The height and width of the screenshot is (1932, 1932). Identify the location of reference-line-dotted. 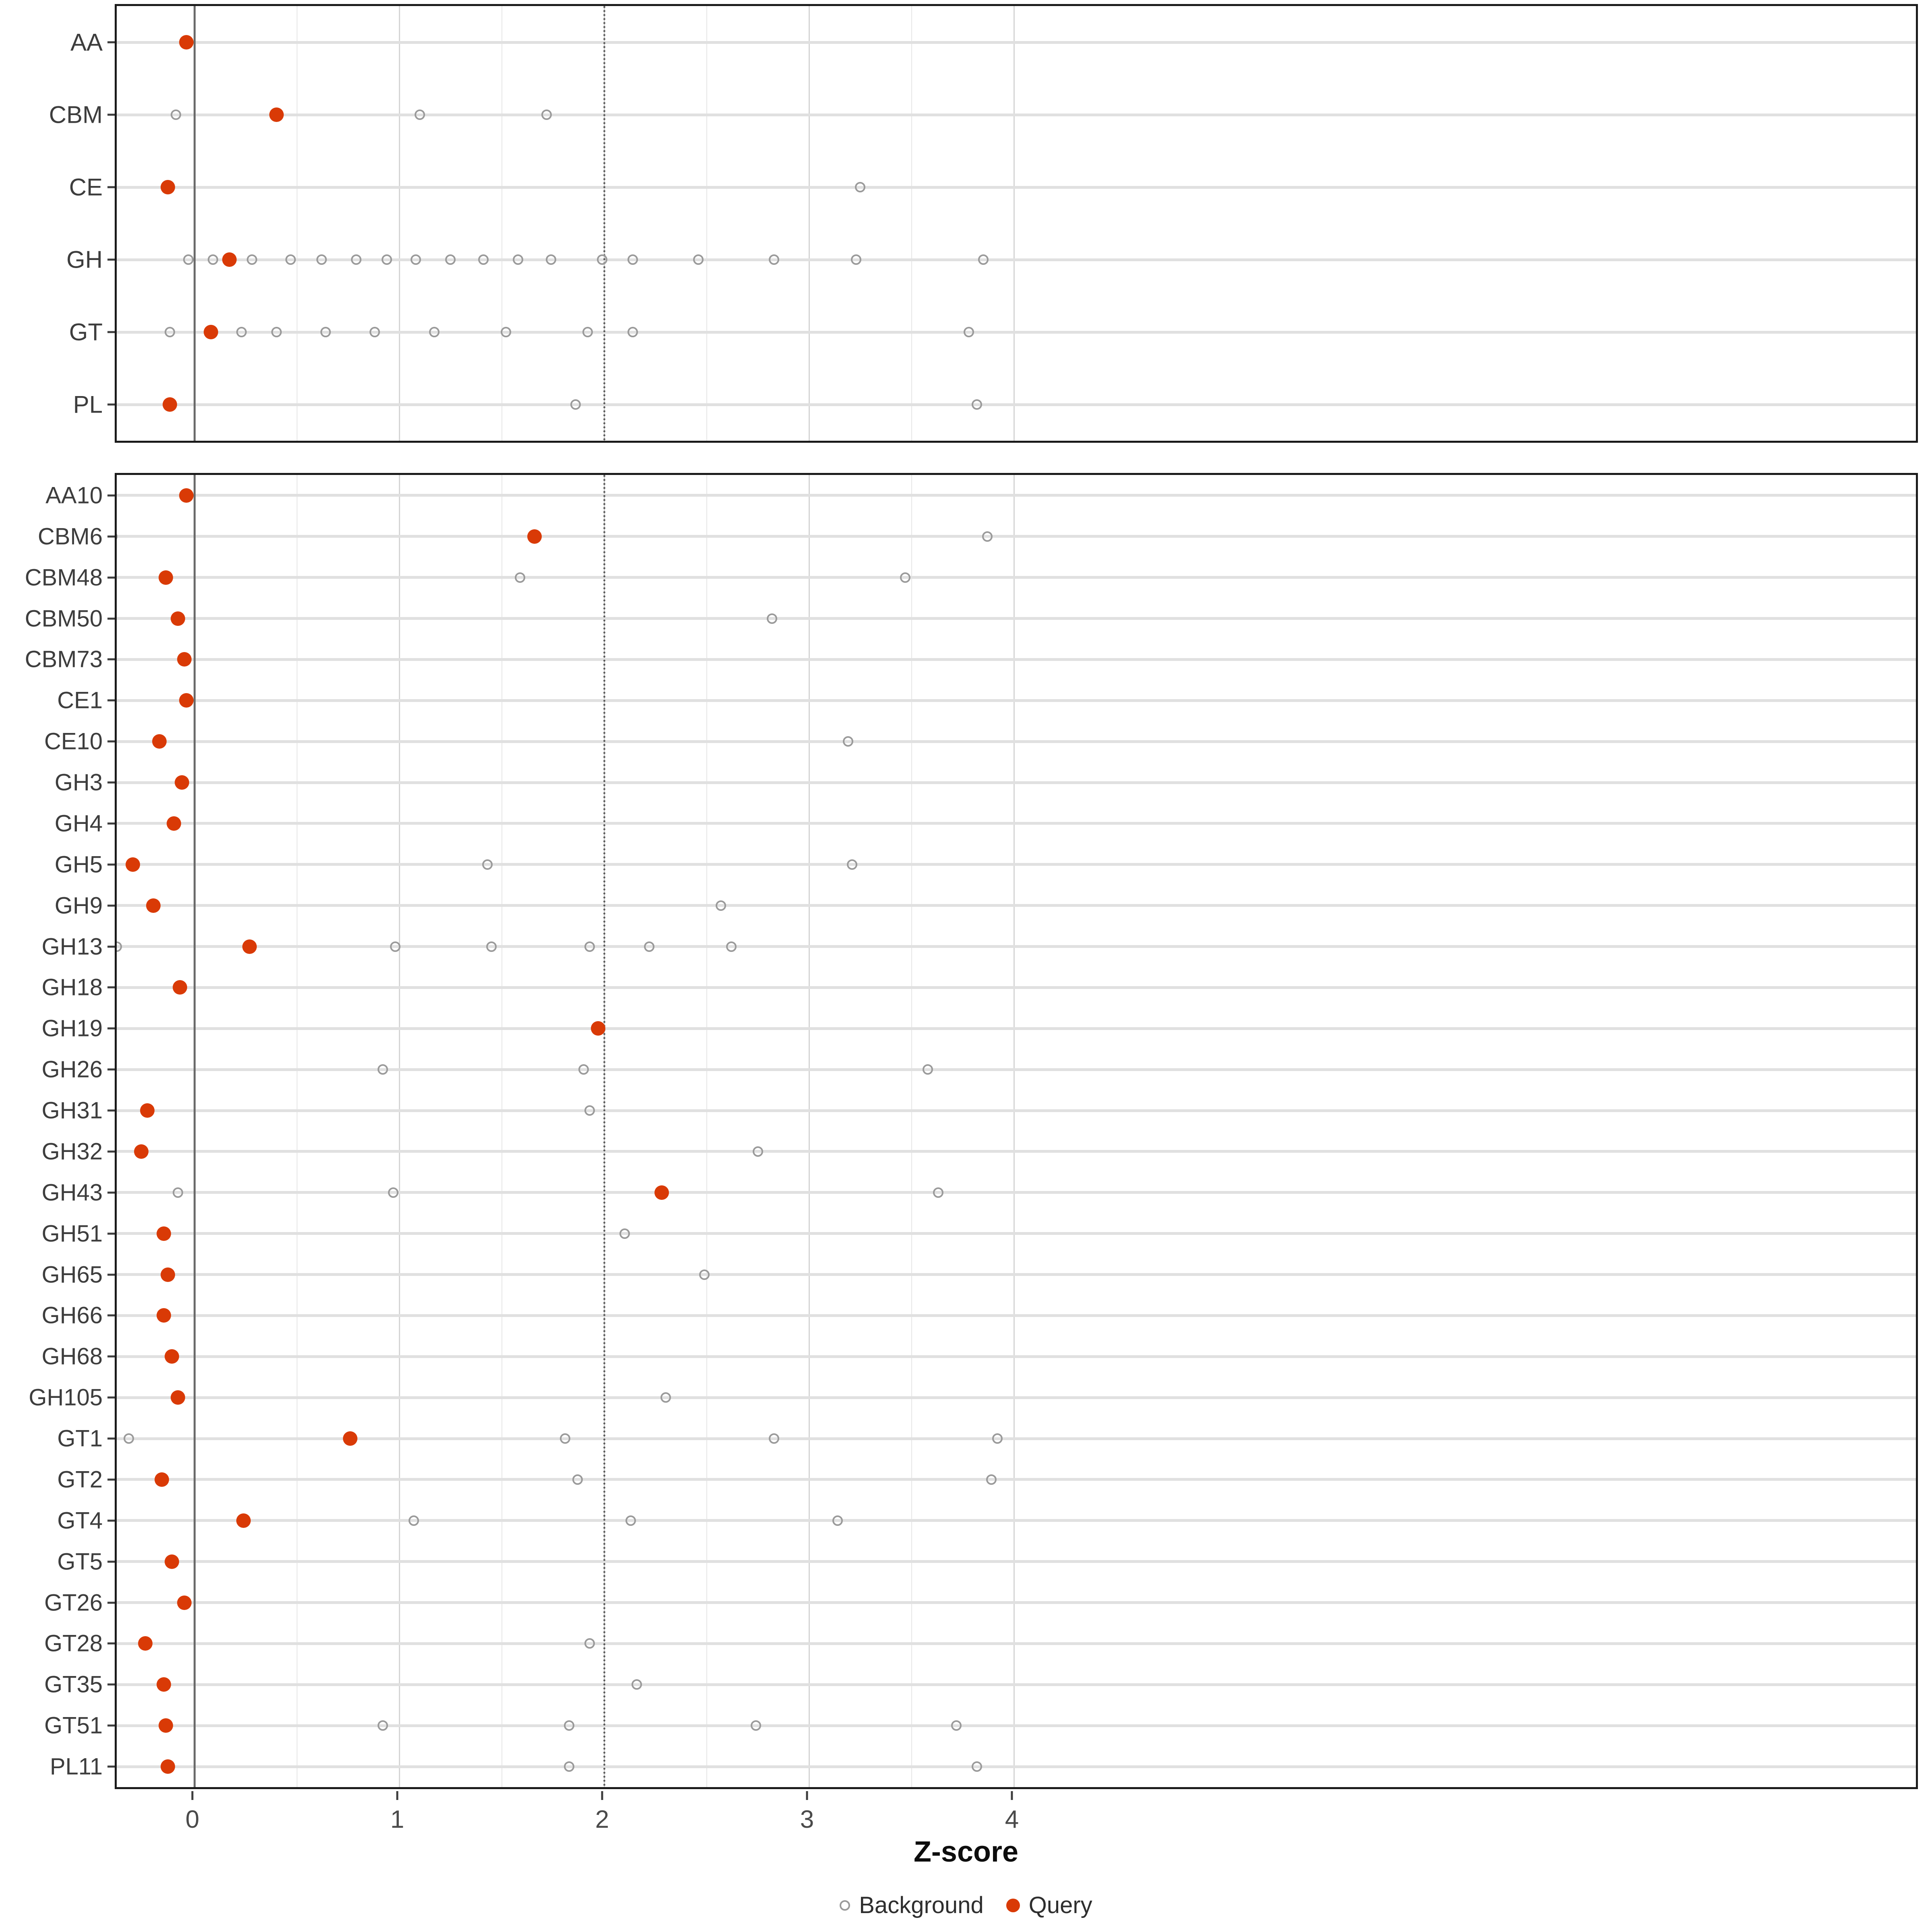
(604, 223).